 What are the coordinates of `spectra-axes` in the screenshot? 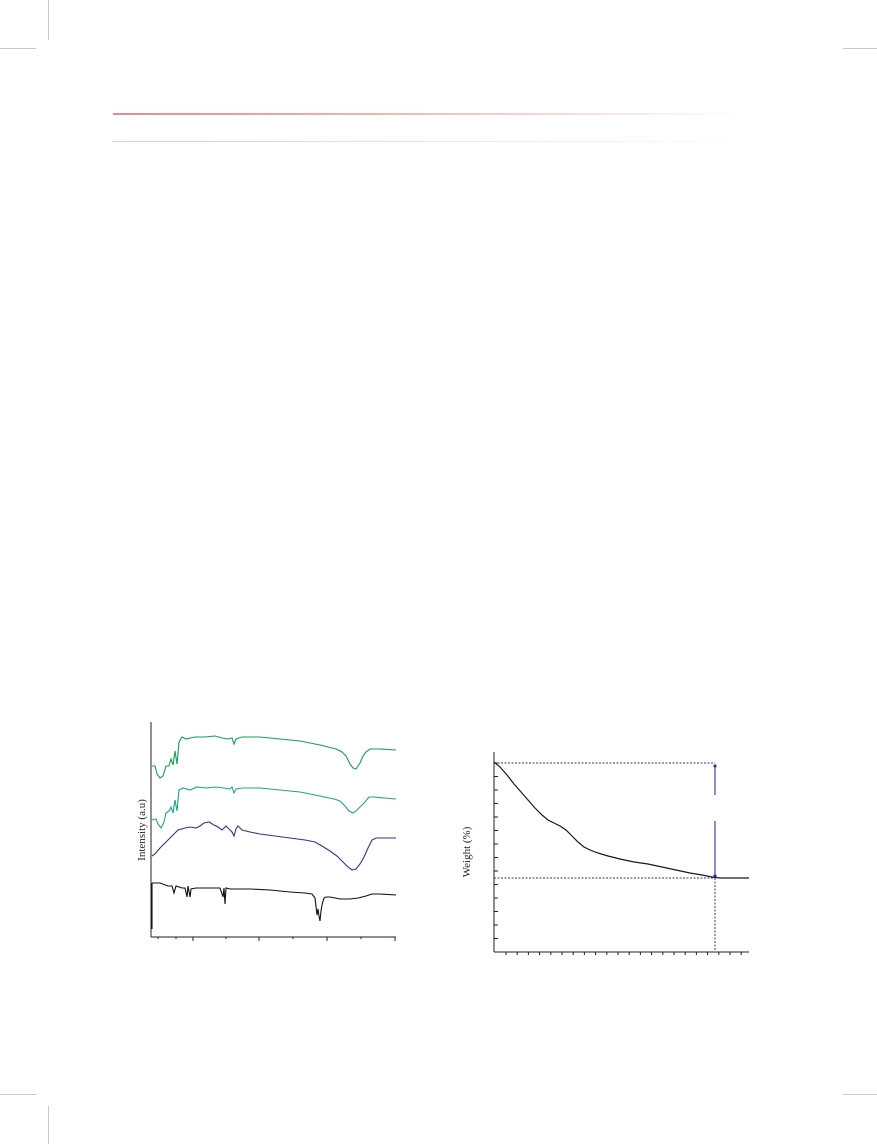 It's located at (273, 831).